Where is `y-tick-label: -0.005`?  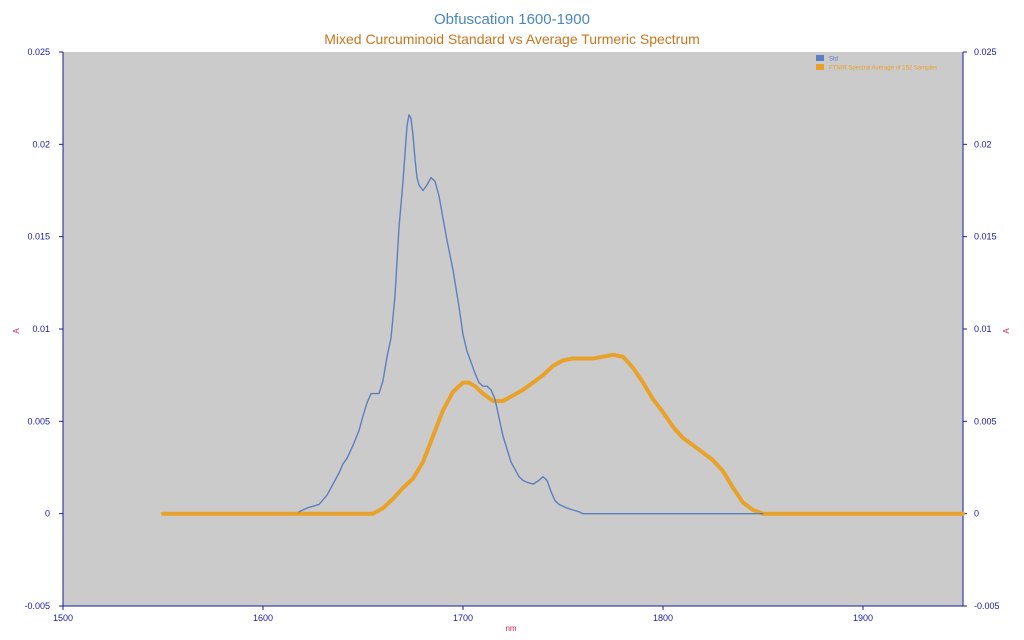 y-tick-label: -0.005 is located at coordinates (37, 606).